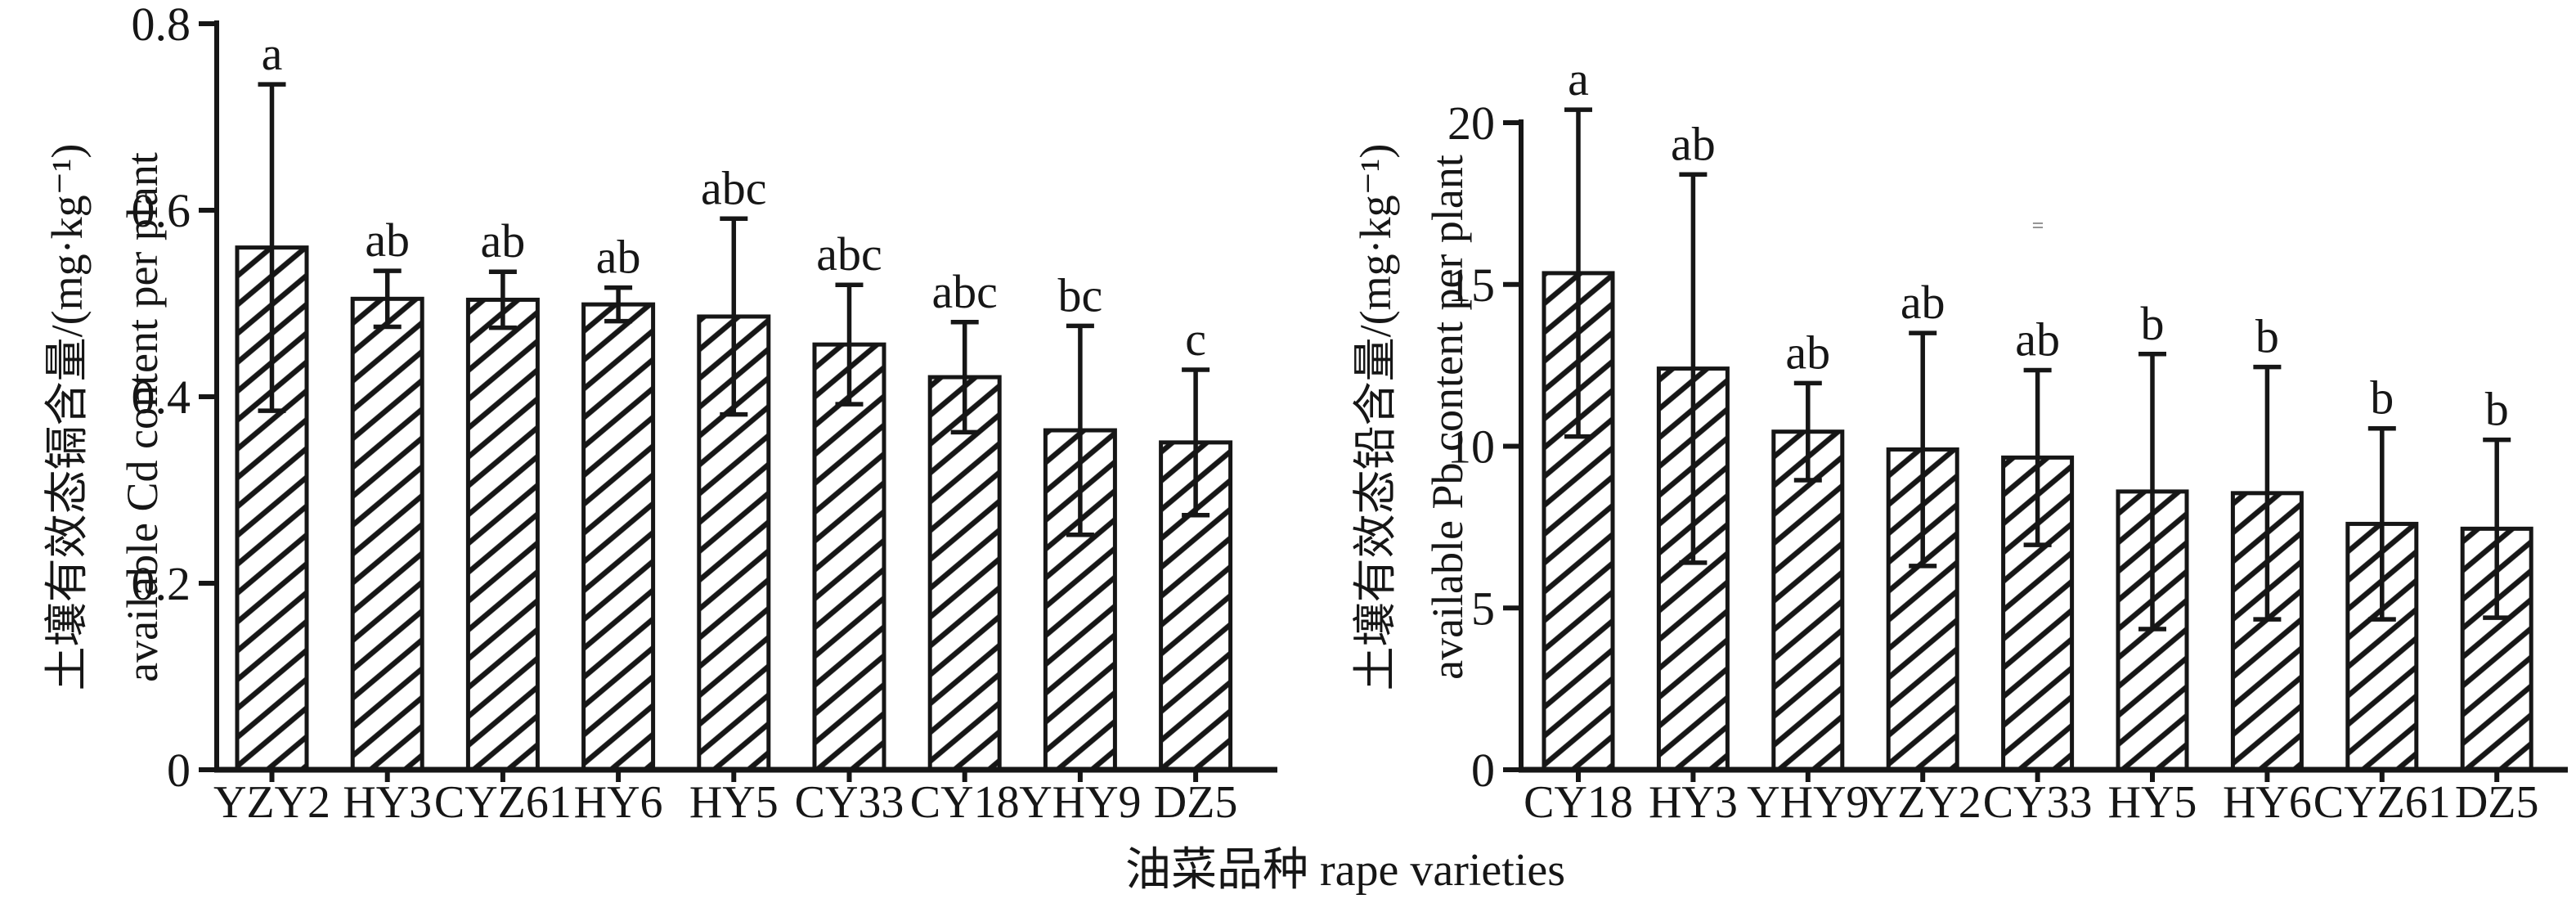 The height and width of the screenshot is (899, 2576). I want to click on sig-letter-cd-HY3: ab, so click(388, 240).